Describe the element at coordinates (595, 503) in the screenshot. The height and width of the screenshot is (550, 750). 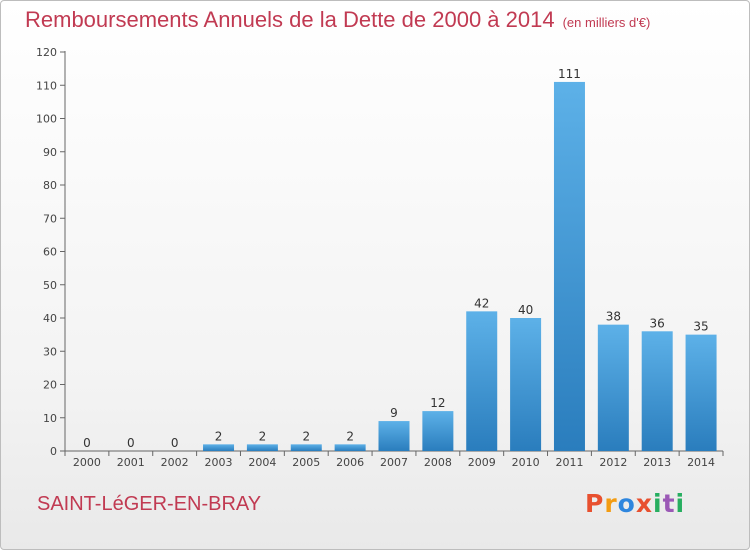
I see `logo-letter: P` at that location.